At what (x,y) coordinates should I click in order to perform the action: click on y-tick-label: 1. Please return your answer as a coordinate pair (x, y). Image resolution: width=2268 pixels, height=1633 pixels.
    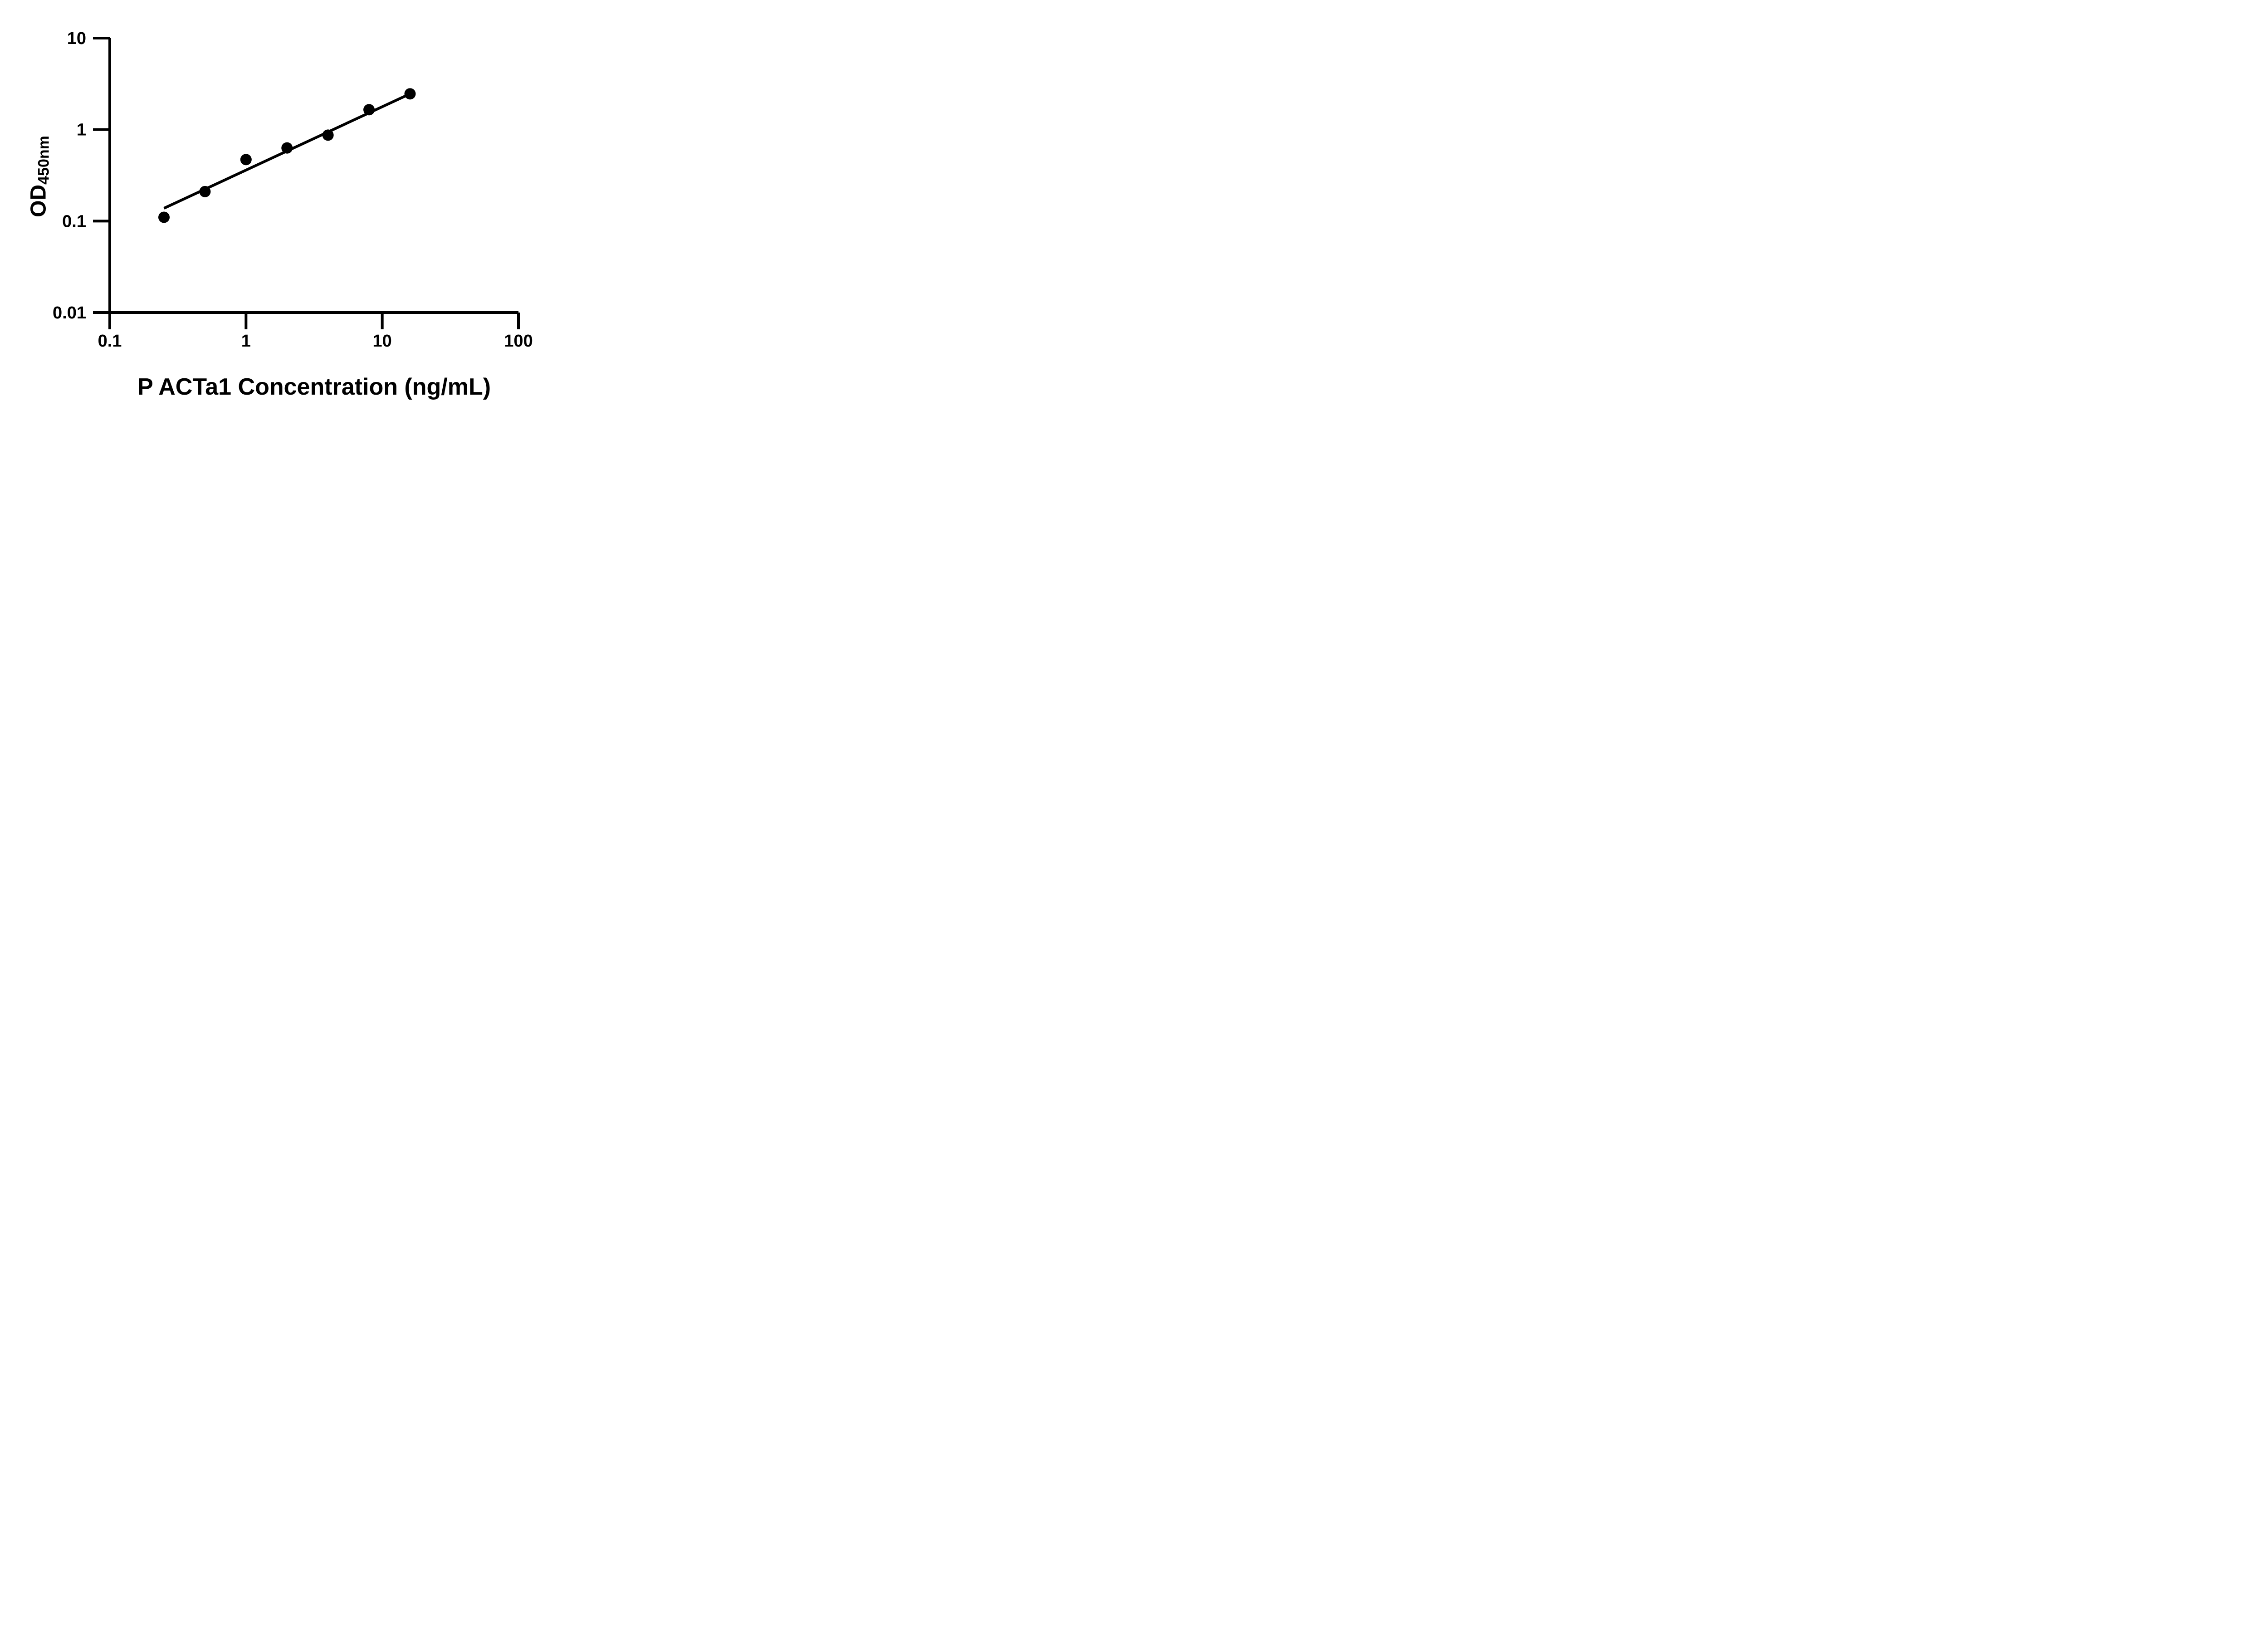
    Looking at the image, I should click on (82, 130).